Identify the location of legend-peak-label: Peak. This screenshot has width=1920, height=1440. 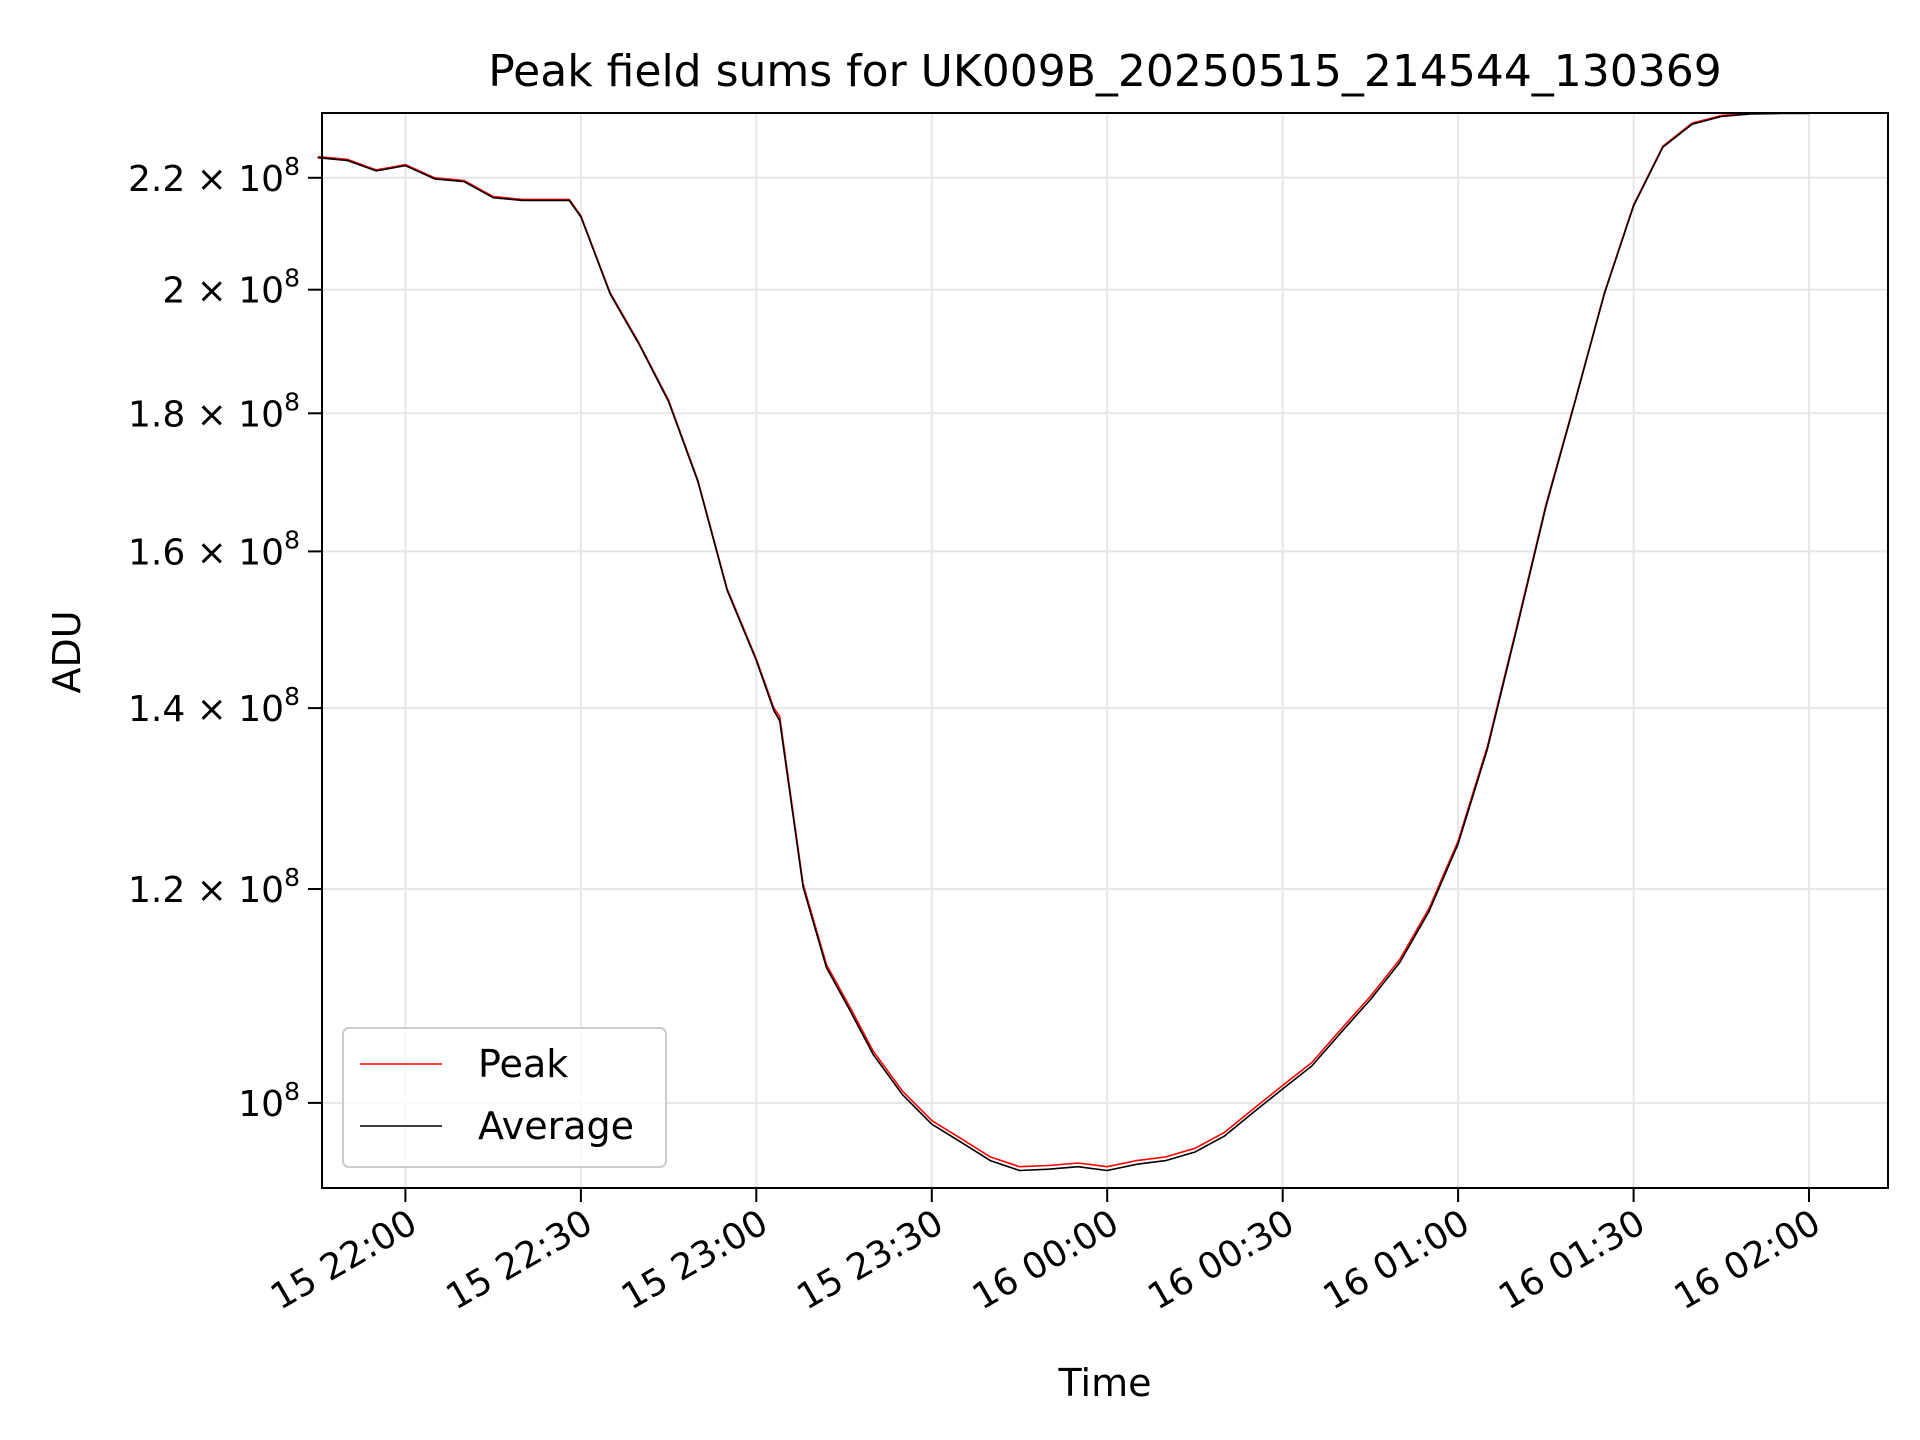
(523, 1064).